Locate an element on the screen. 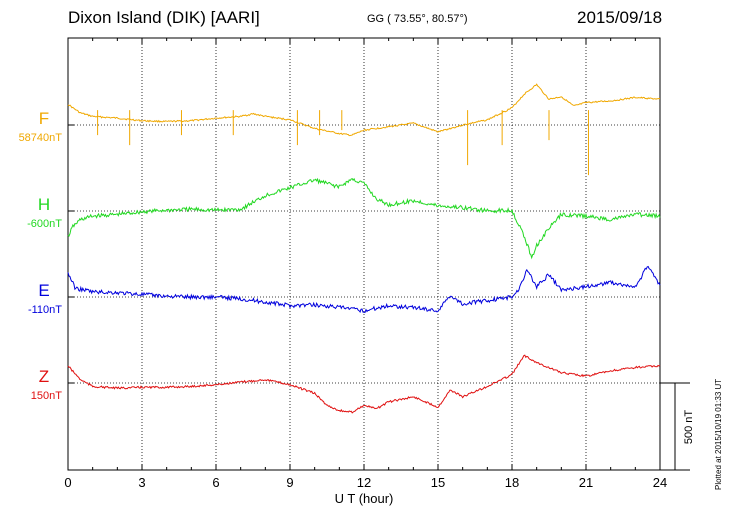 Image resolution: width=730 pixels, height=520 pixels. series-baseline-Z: 150nT is located at coordinates (46, 396).